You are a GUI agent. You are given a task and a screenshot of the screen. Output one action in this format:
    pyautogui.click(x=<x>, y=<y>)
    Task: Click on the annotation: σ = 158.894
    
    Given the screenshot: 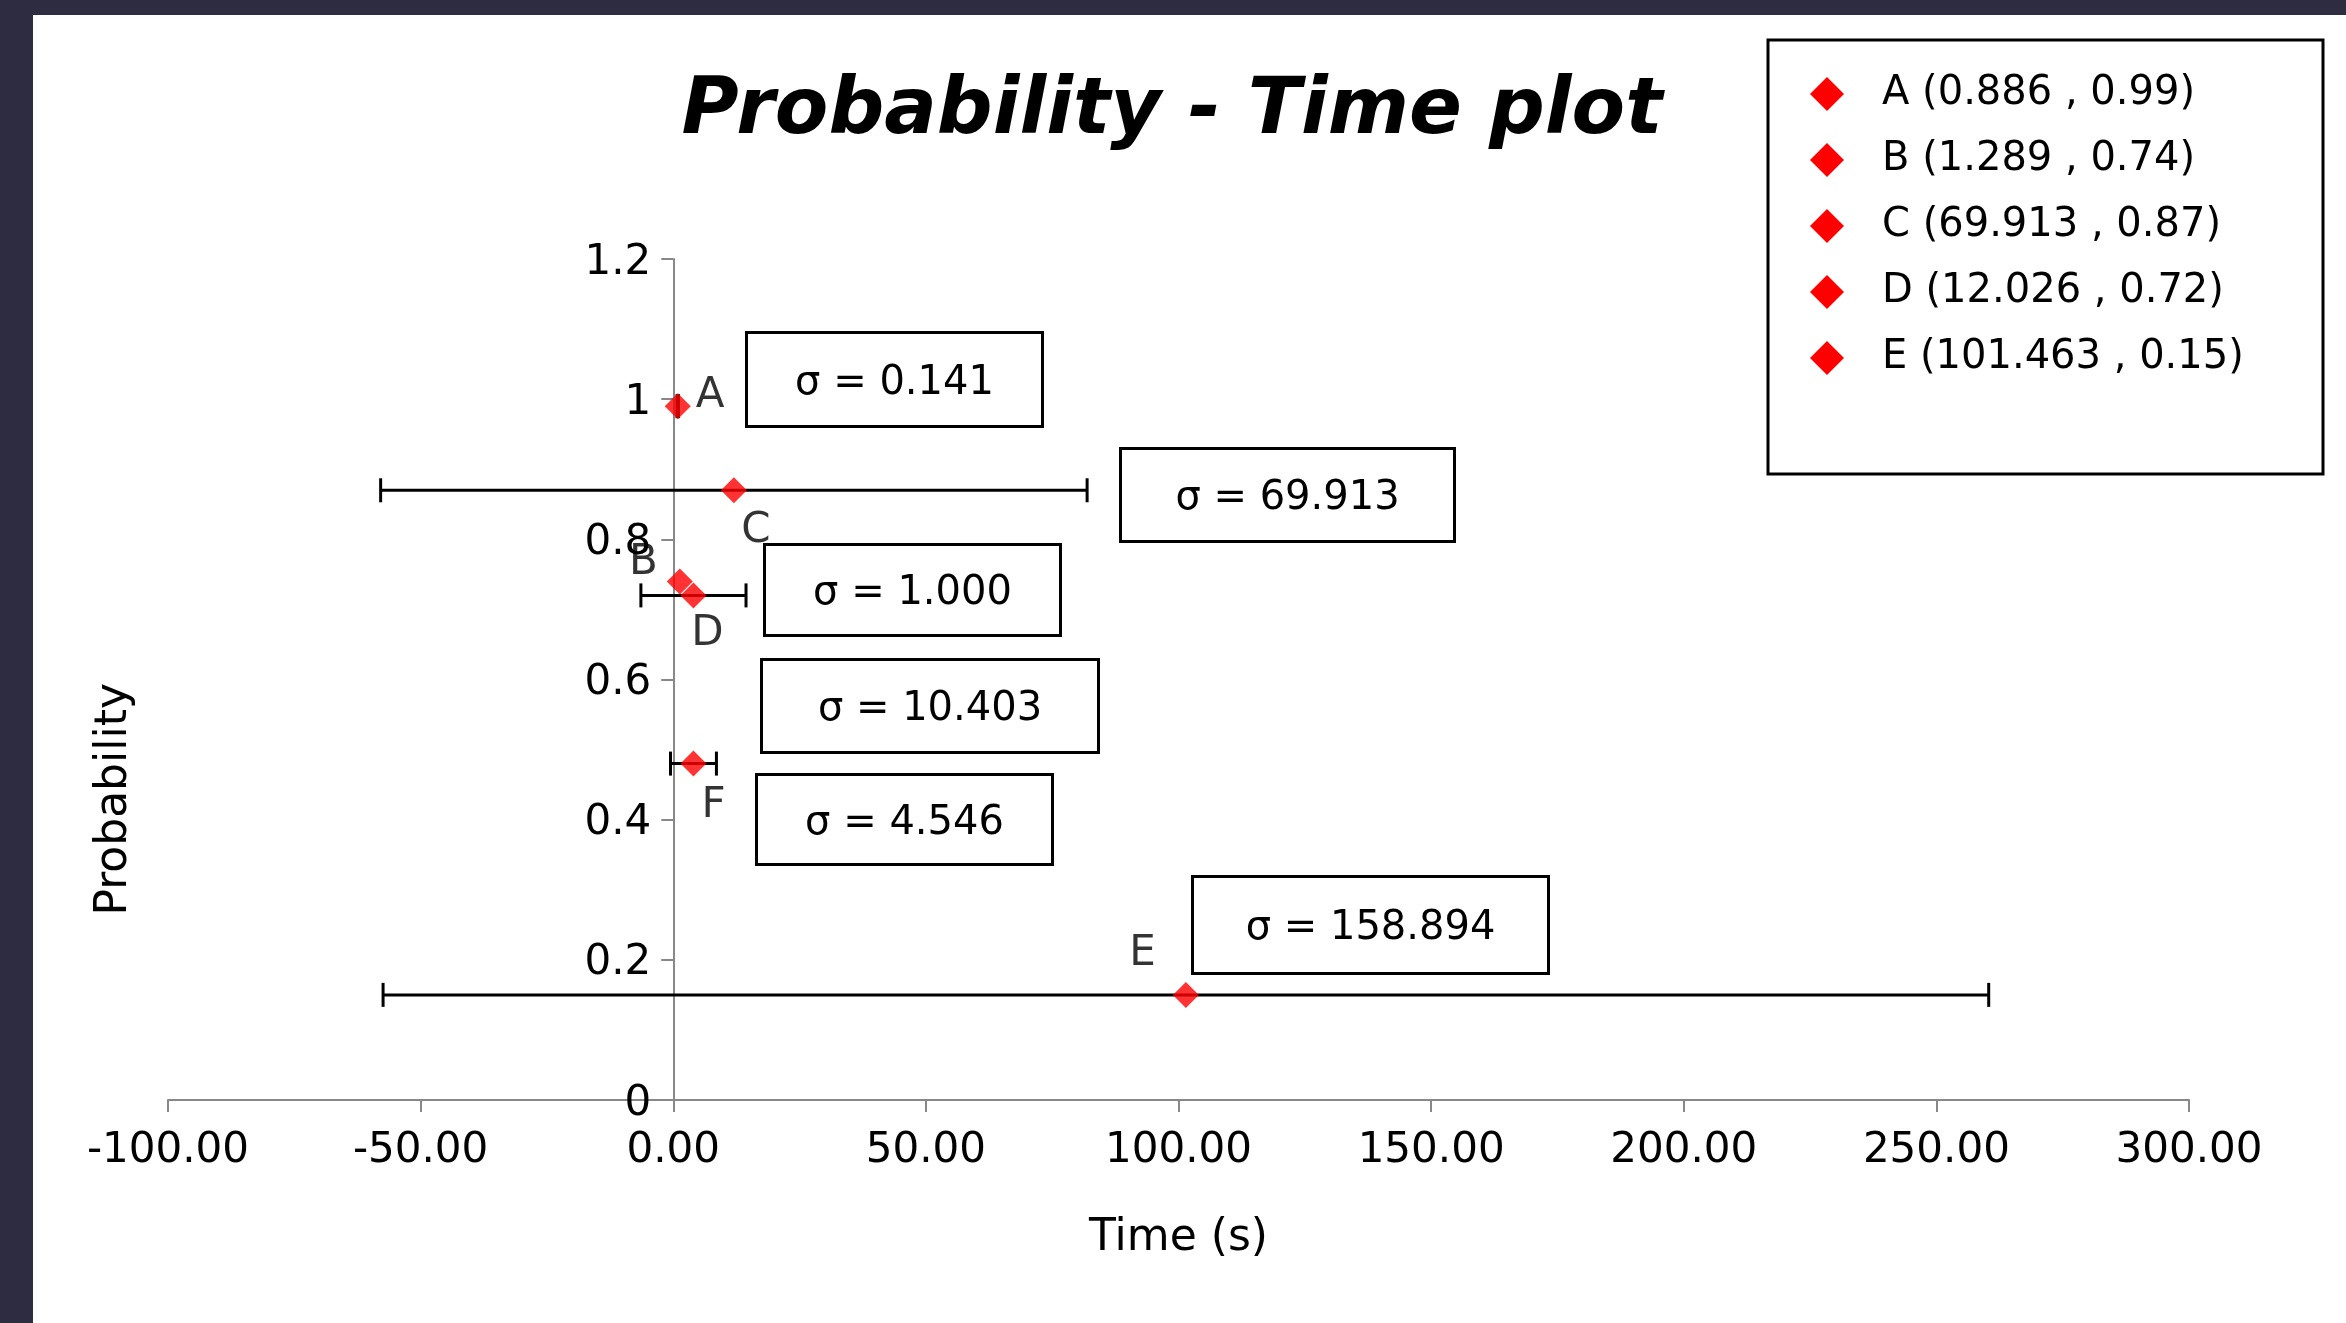 What is the action you would take?
    pyautogui.click(x=1370, y=925)
    